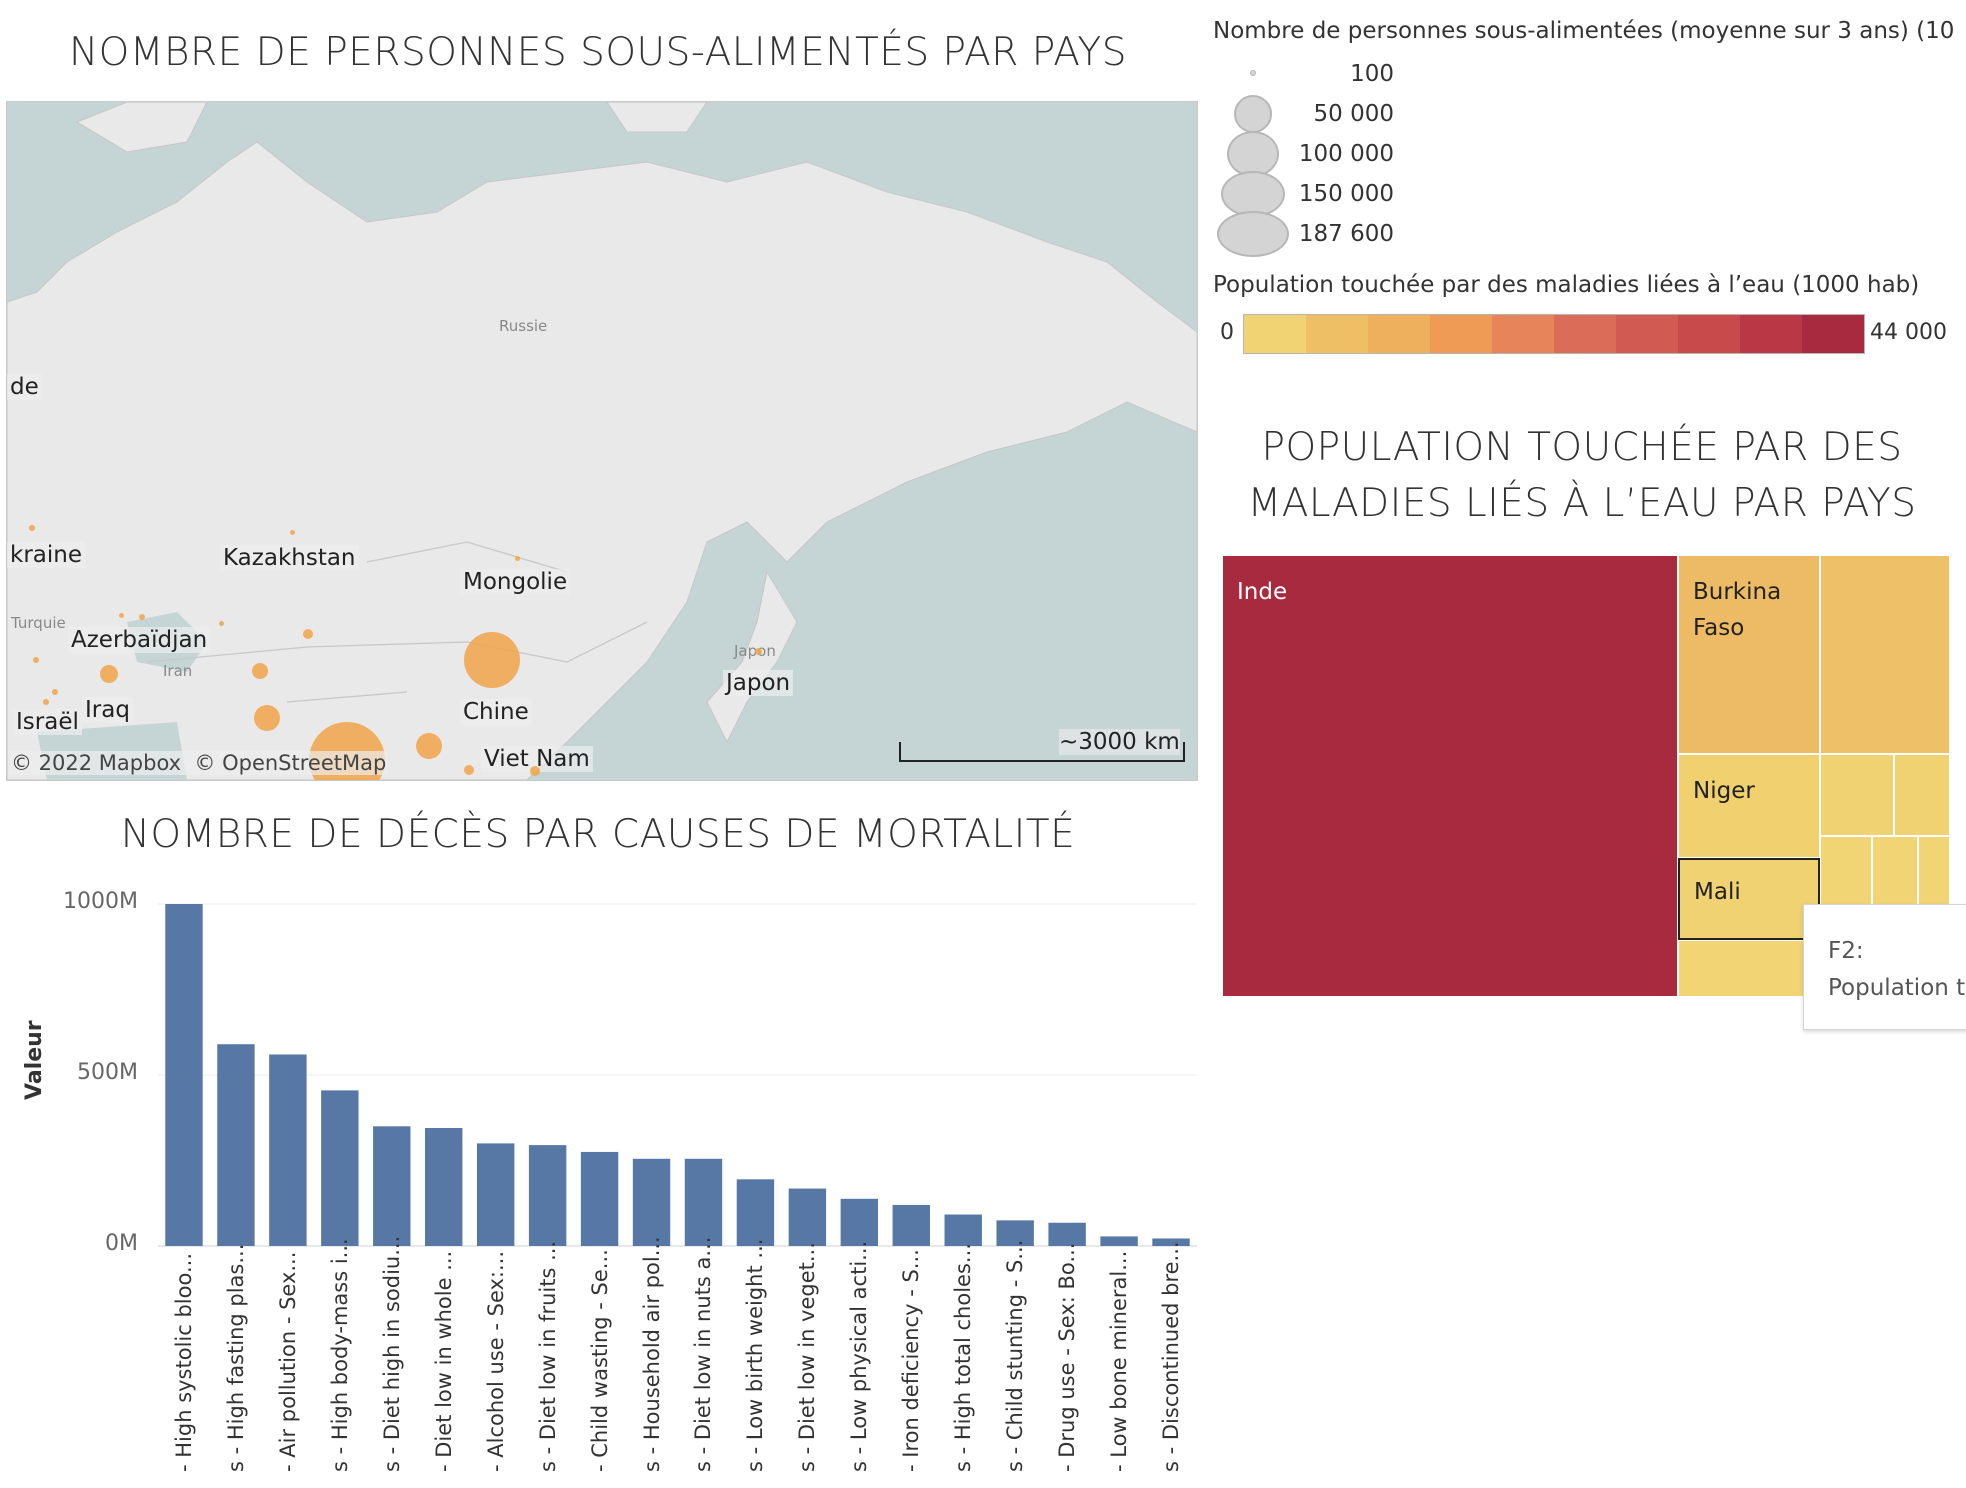  I want to click on color-legend-min: 0, so click(1227, 332).